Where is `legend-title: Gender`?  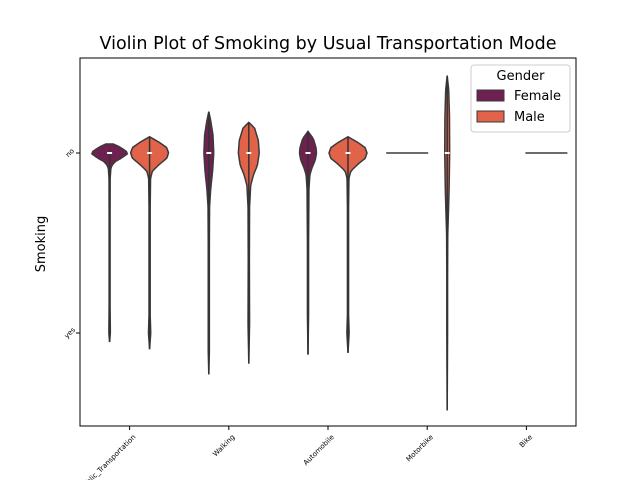 legend-title: Gender is located at coordinates (521, 76).